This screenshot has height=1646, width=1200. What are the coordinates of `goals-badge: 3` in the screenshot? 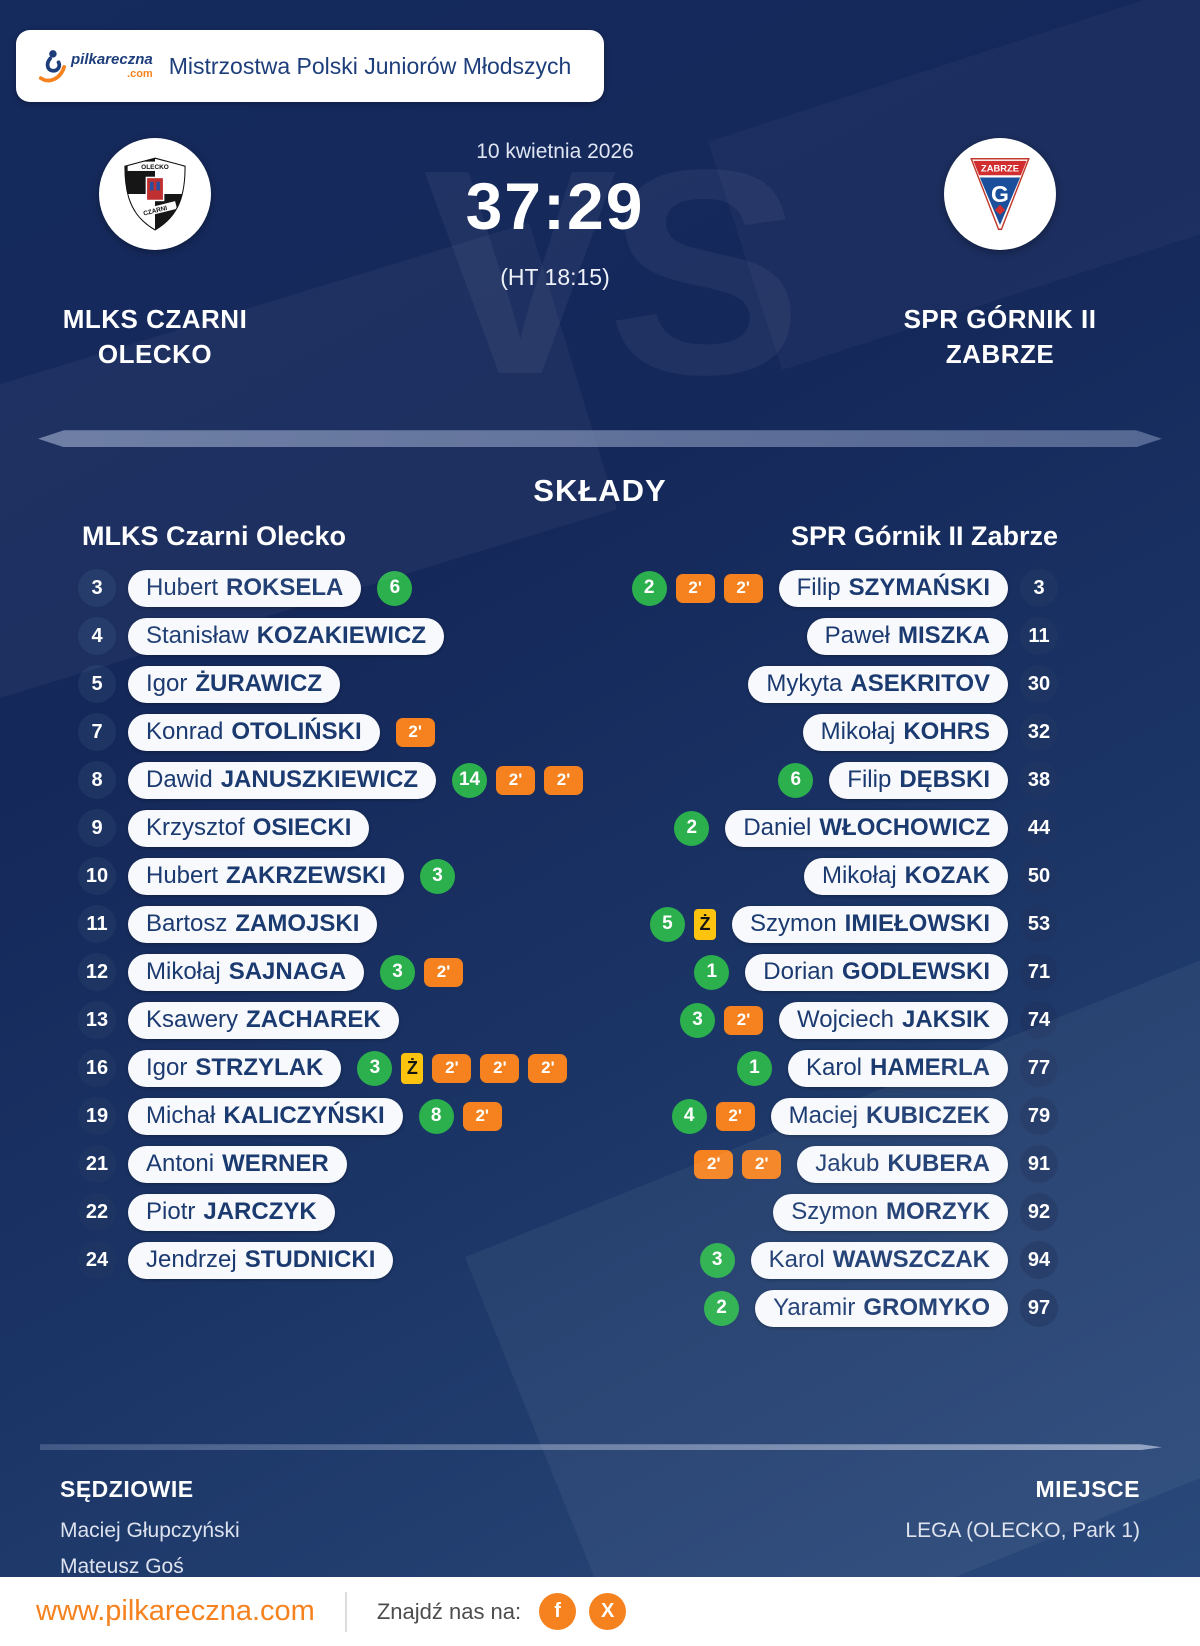 It's located at (438, 876).